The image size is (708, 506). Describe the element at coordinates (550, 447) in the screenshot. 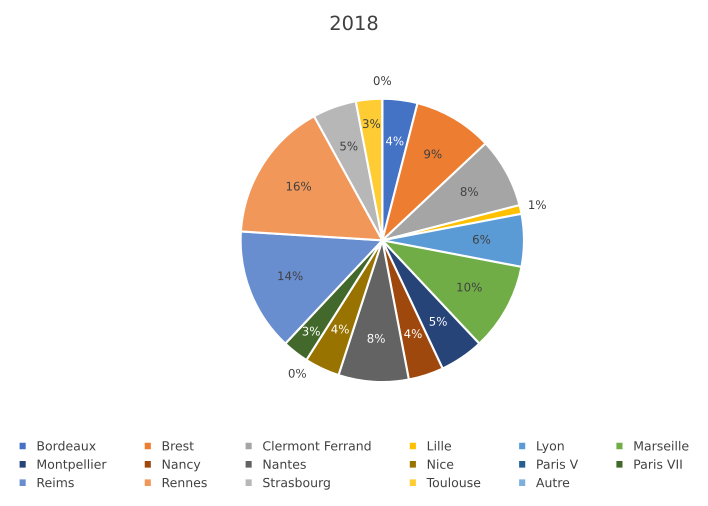

I see `legend-label: Lyon` at that location.